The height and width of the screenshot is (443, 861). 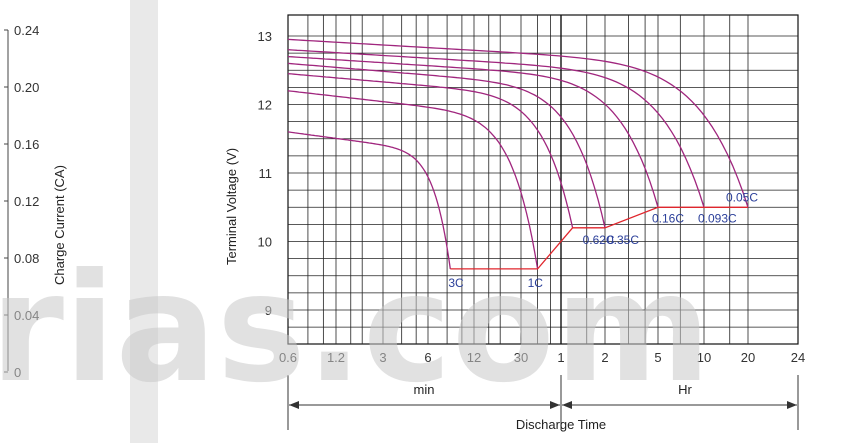 What do you see at coordinates (26, 315) in the screenshot?
I see `left-tick-label: 0.04` at bounding box center [26, 315].